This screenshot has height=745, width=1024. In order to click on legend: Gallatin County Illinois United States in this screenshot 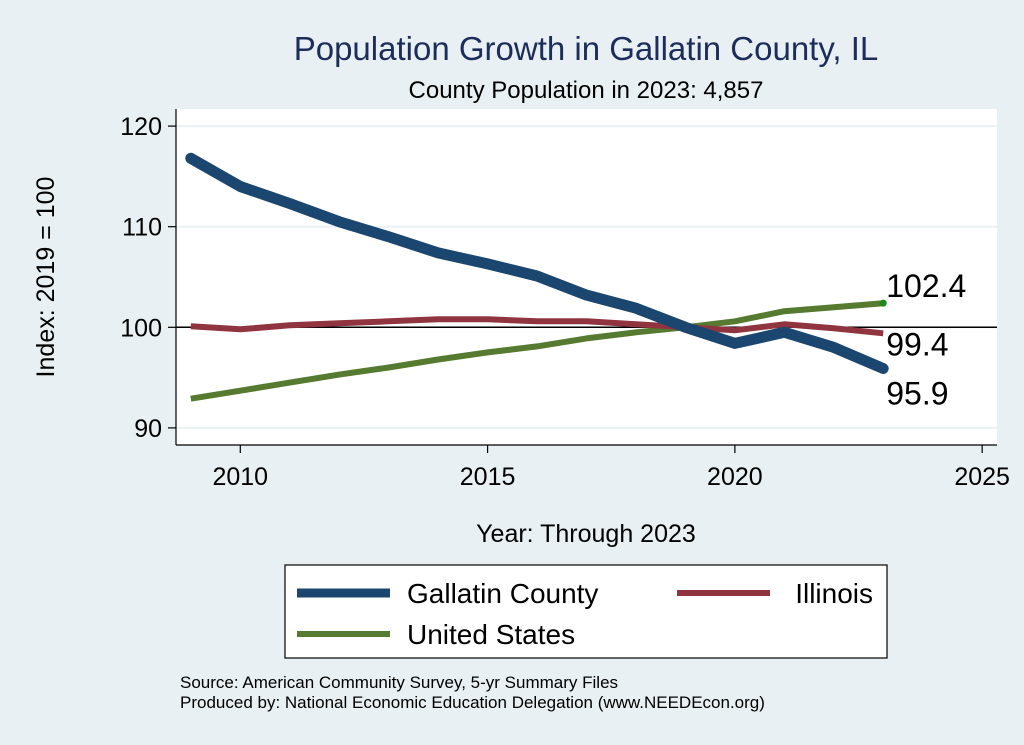, I will do `click(586, 611)`.